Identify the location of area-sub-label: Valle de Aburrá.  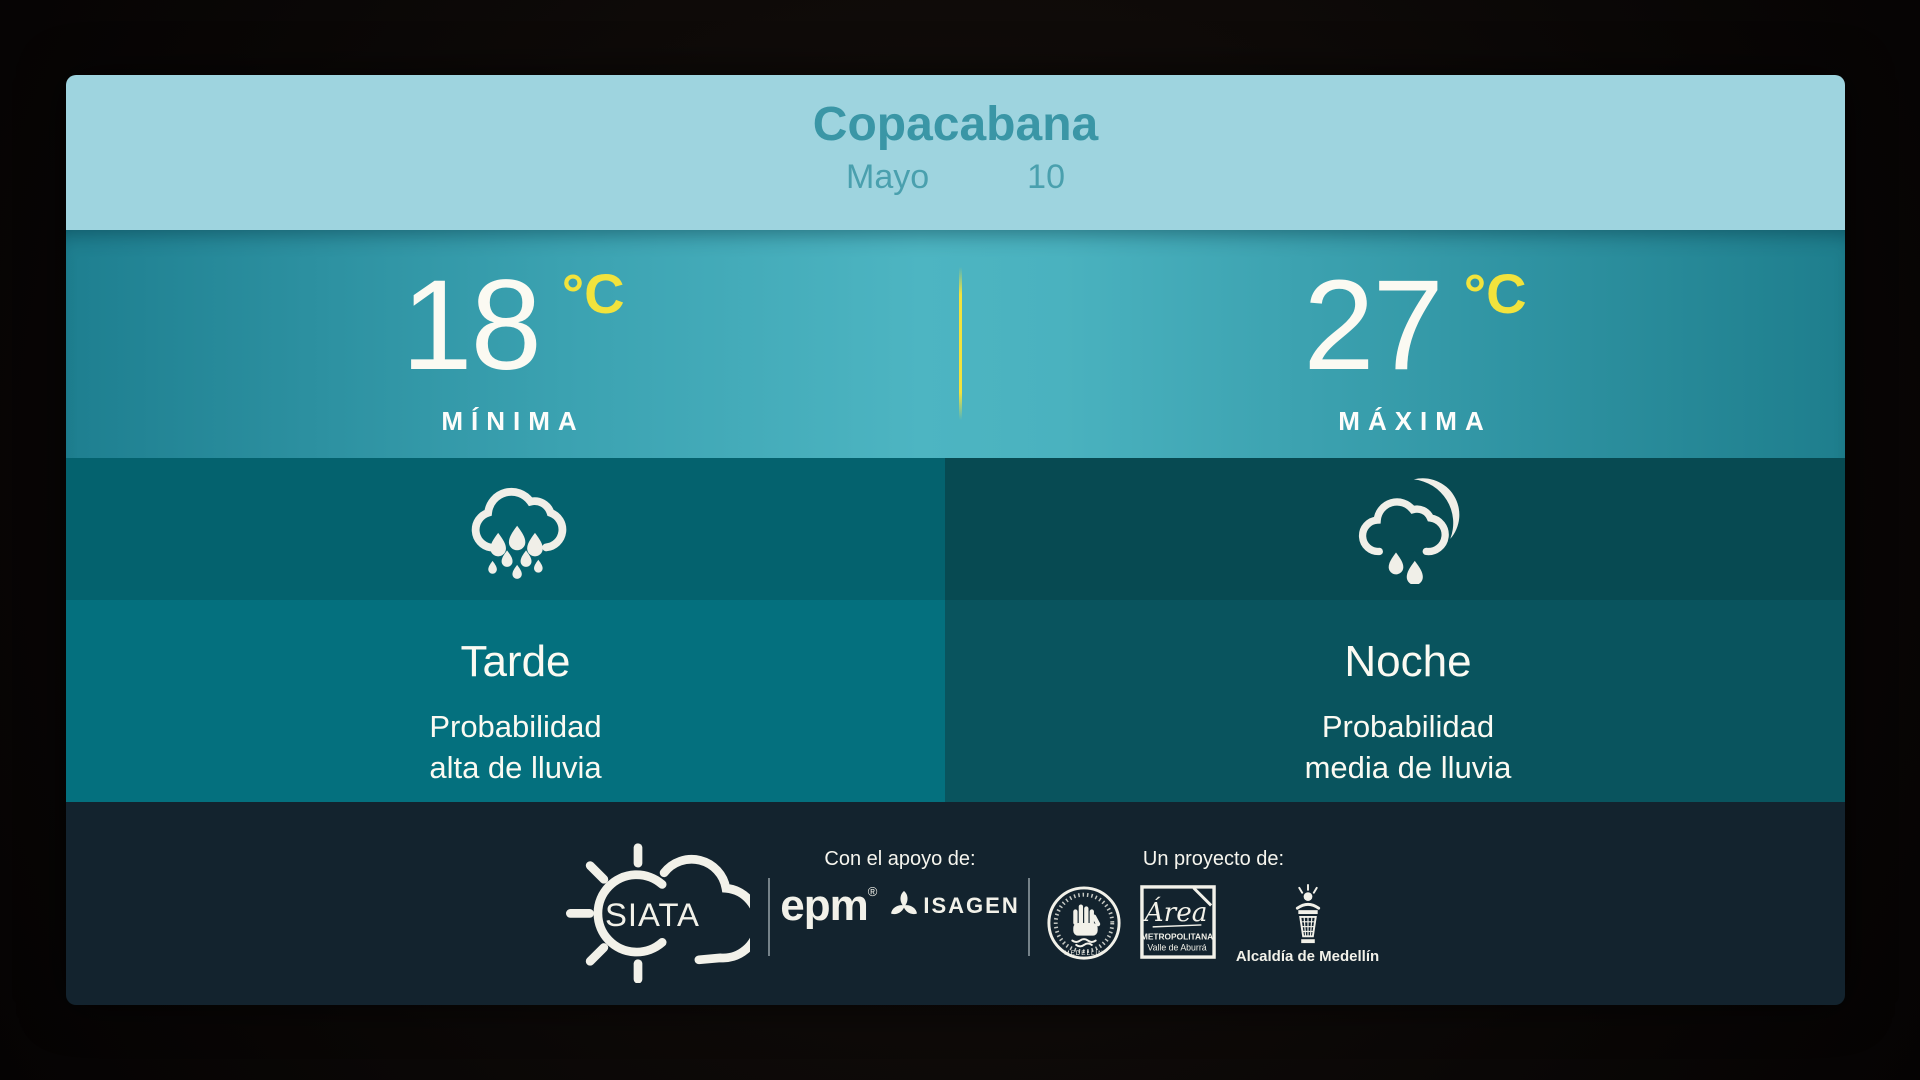
(1176, 947).